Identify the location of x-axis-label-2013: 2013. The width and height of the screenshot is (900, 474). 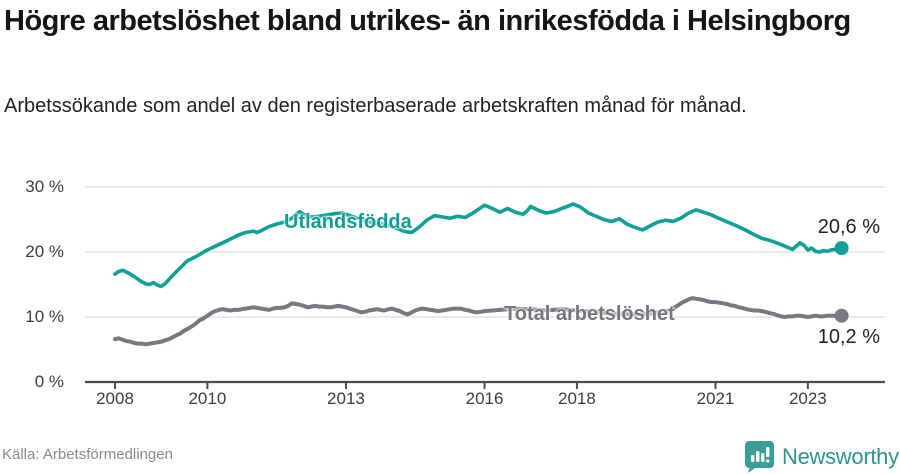
(346, 398).